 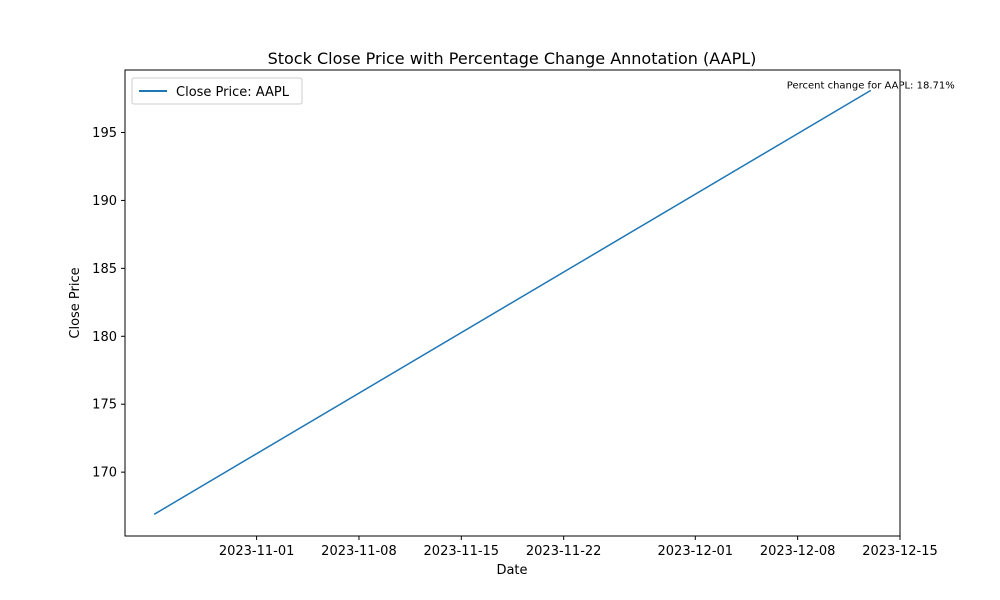 I want to click on percent-change-annotation: Percent change for AAPL: 18.71%, so click(x=871, y=85).